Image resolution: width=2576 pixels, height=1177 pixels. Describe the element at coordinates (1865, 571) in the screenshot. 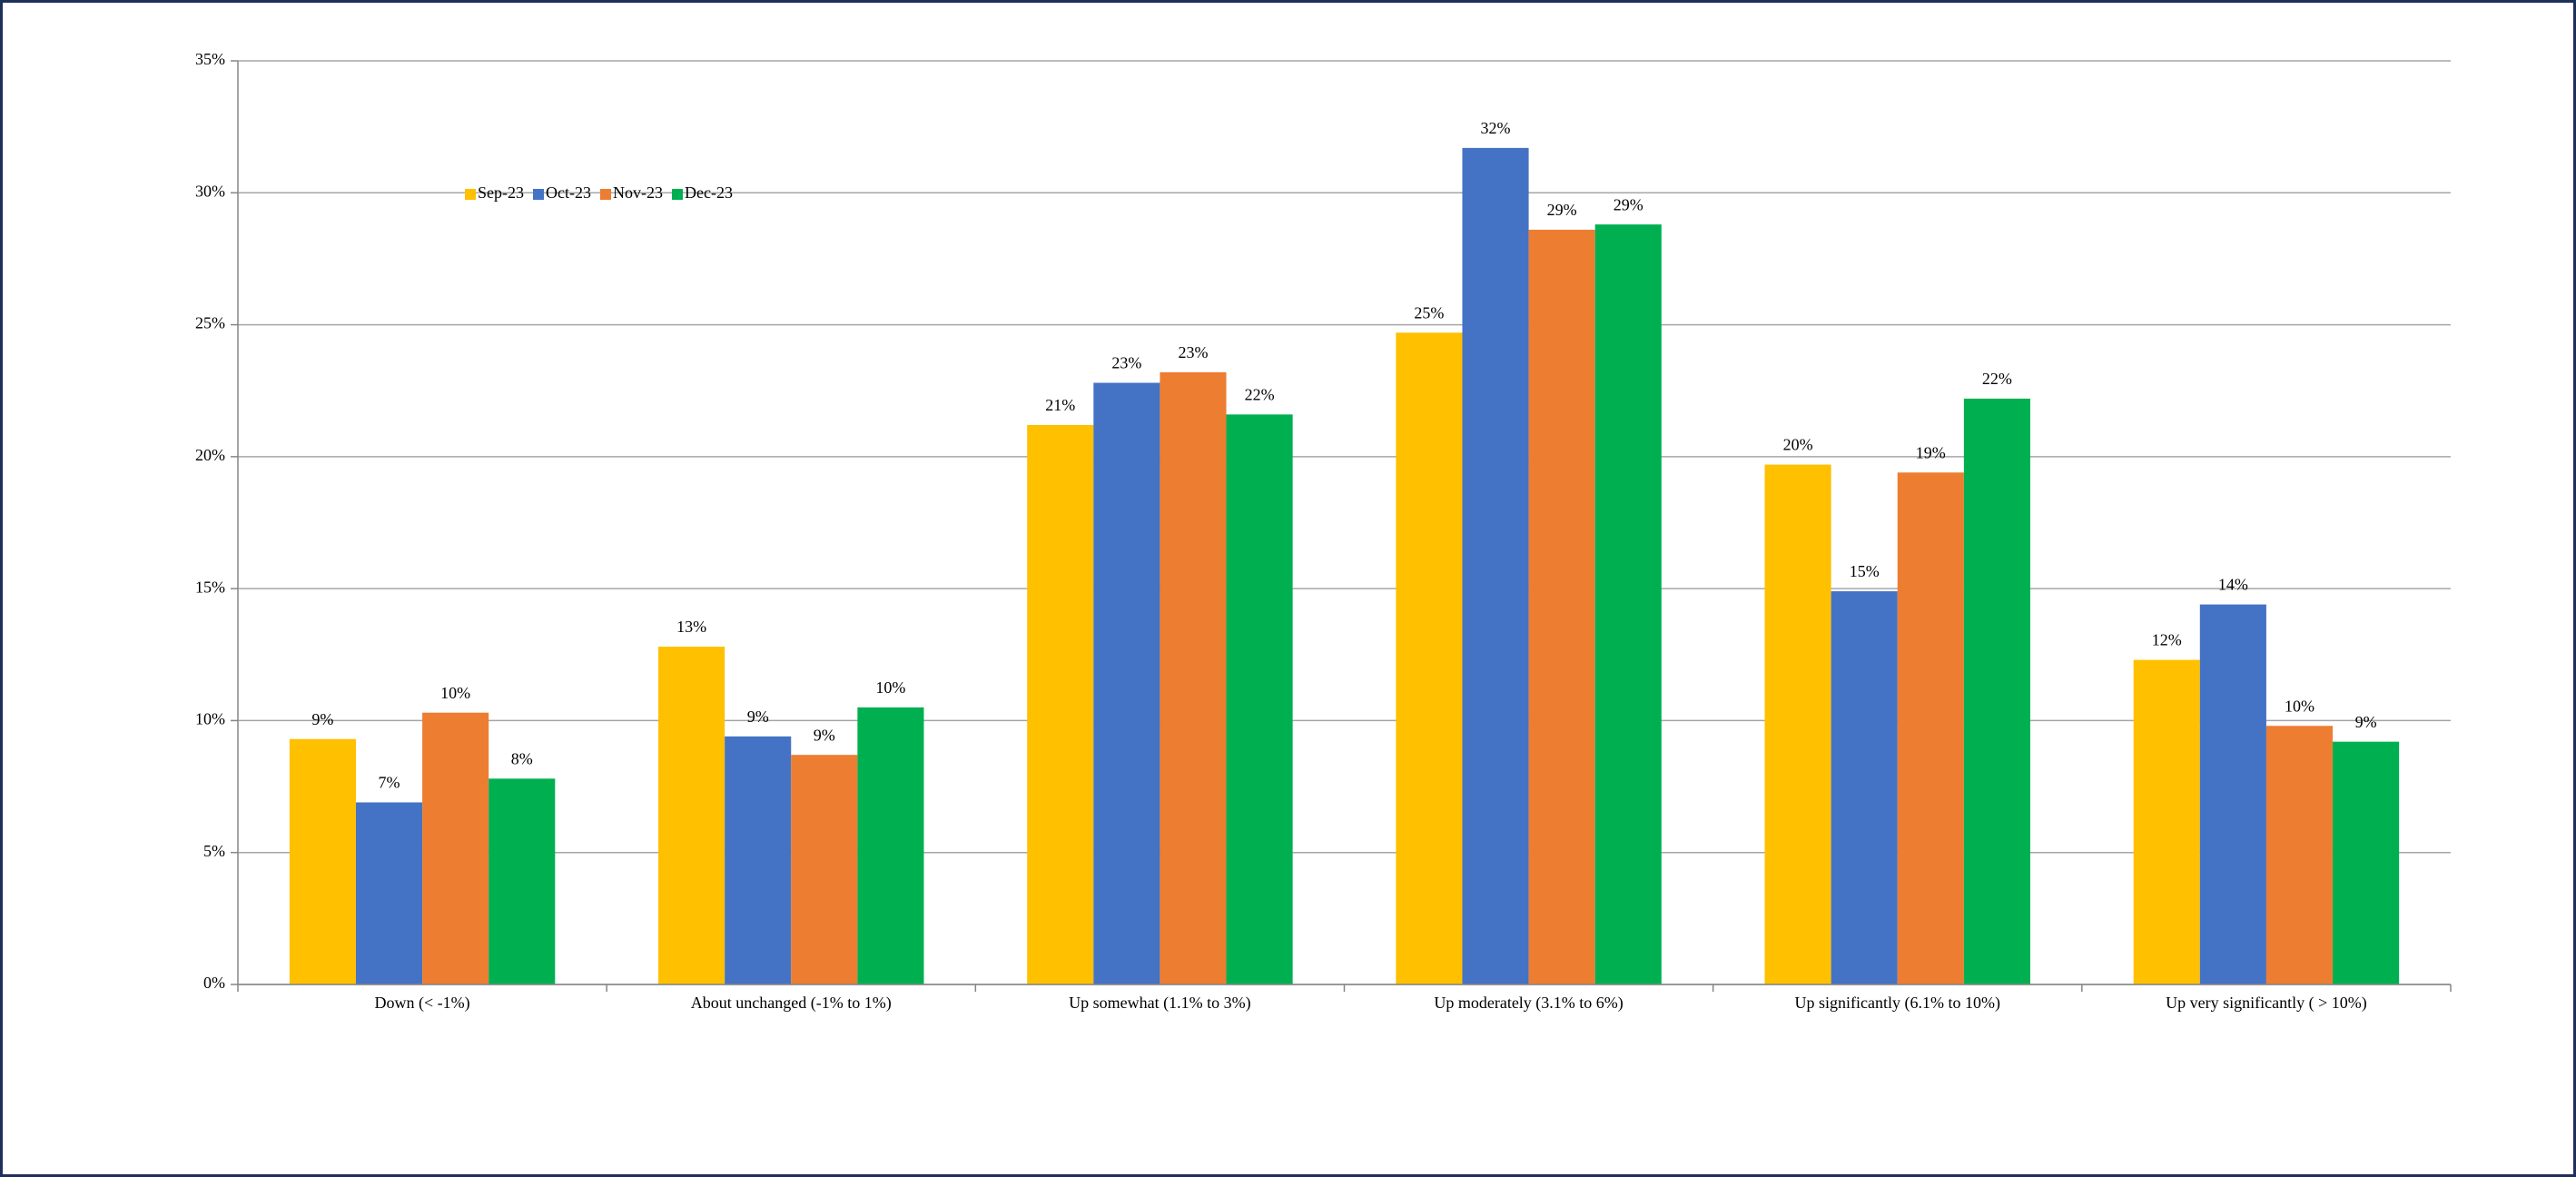

I see `value-label: 15%` at that location.